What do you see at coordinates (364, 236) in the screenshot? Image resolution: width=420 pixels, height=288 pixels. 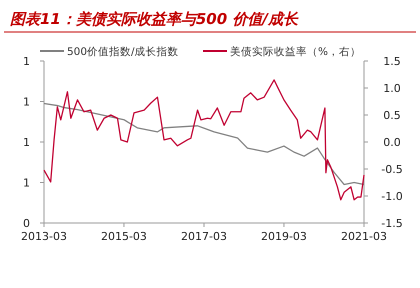 I see `x-tick-label: 2021-03` at bounding box center [364, 236].